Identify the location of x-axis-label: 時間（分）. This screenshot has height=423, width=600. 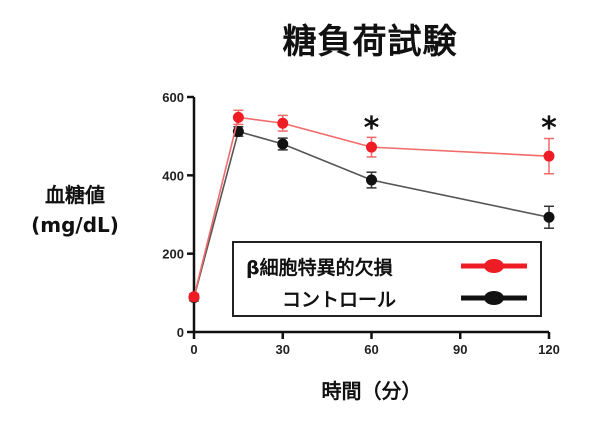
(371, 391).